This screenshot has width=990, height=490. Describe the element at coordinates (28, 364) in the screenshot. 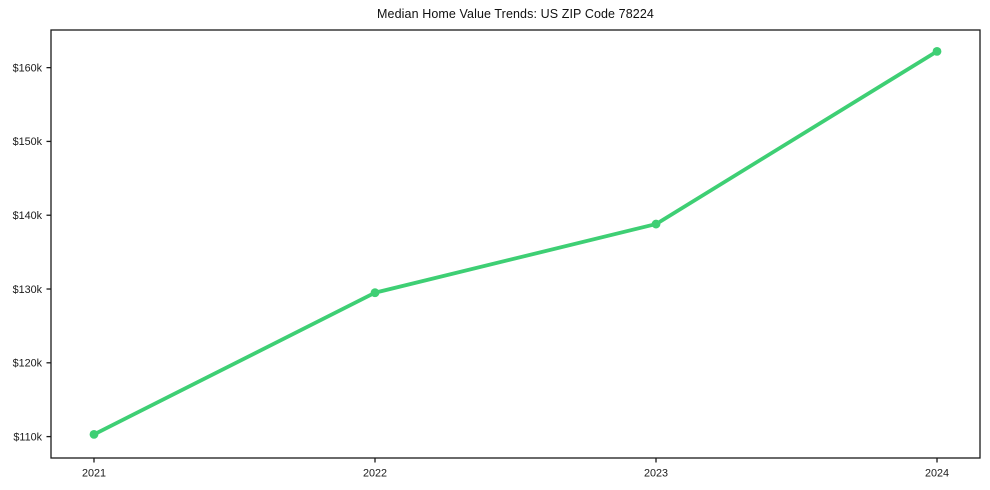

I see `y-tick-label: $120k` at that location.